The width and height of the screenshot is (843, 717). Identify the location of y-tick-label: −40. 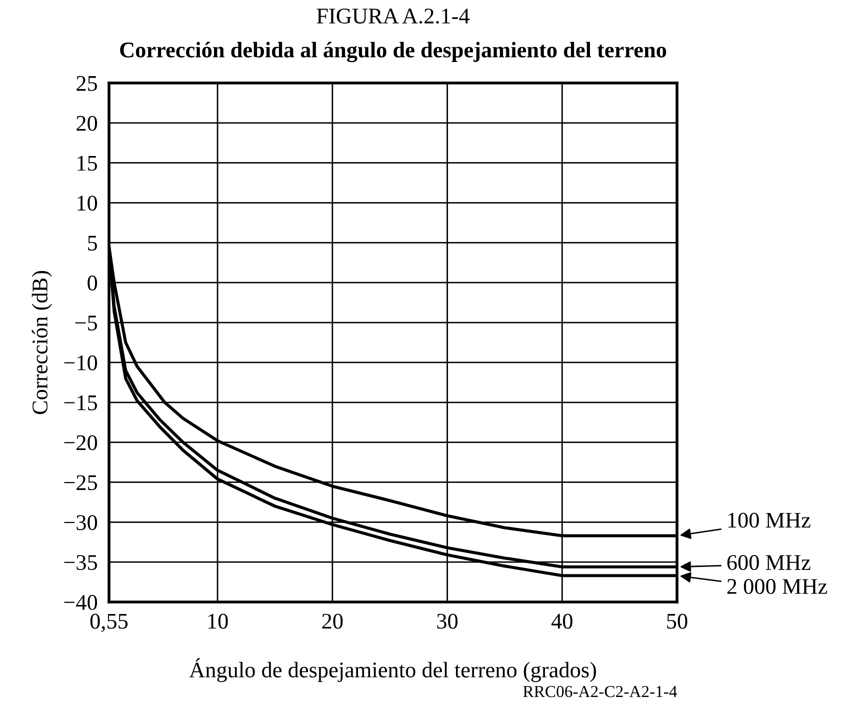
(81, 602).